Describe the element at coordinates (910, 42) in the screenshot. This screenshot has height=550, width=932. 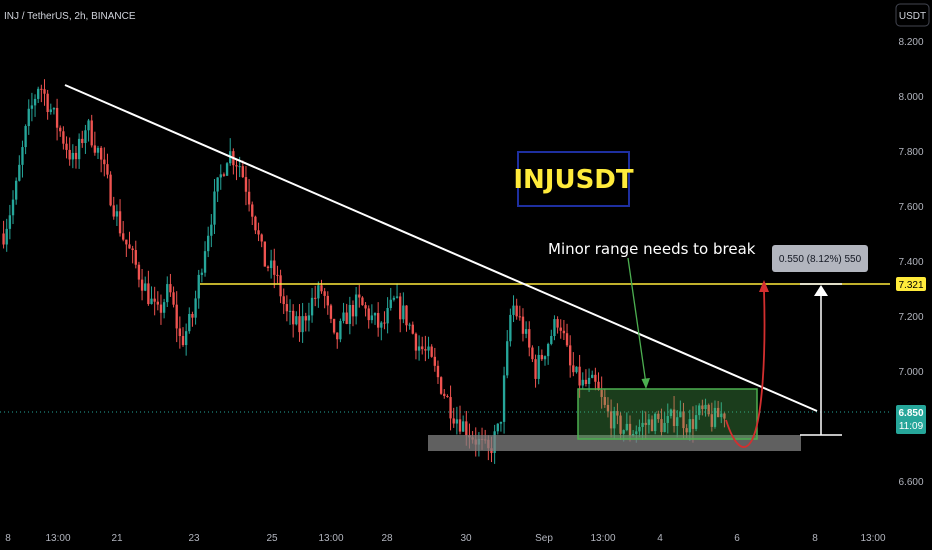
I see `y-tick-label: 8.200` at that location.